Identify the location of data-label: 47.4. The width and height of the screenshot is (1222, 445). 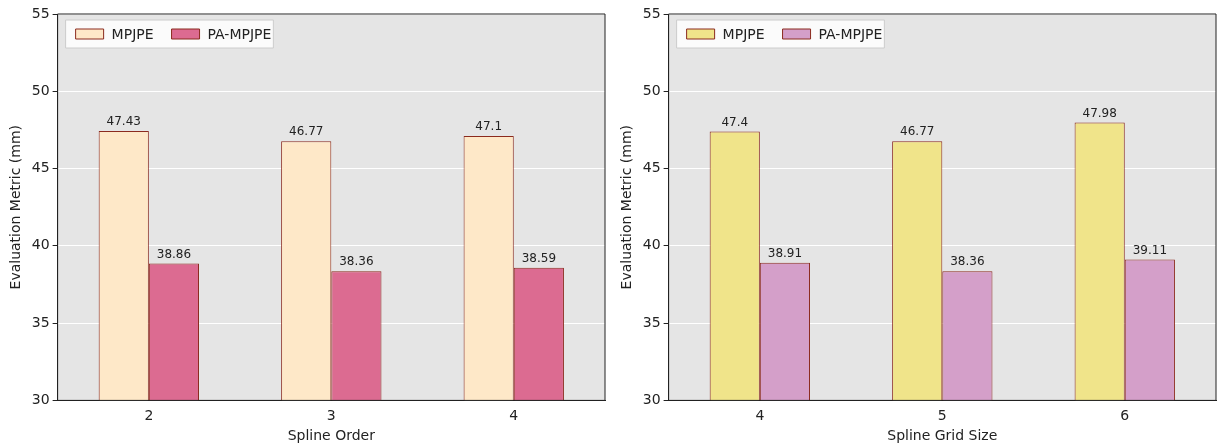
(735, 121).